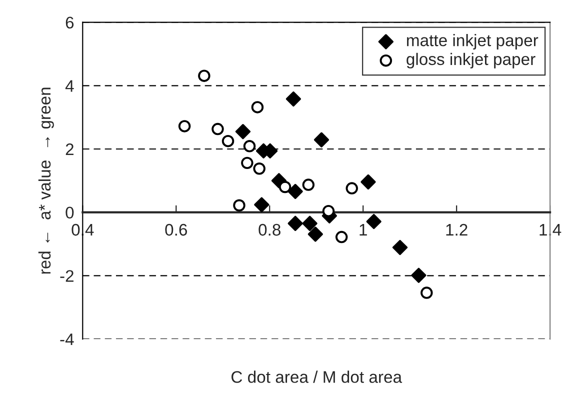  What do you see at coordinates (70, 212) in the screenshot?
I see `y-tick-label: 0` at bounding box center [70, 212].